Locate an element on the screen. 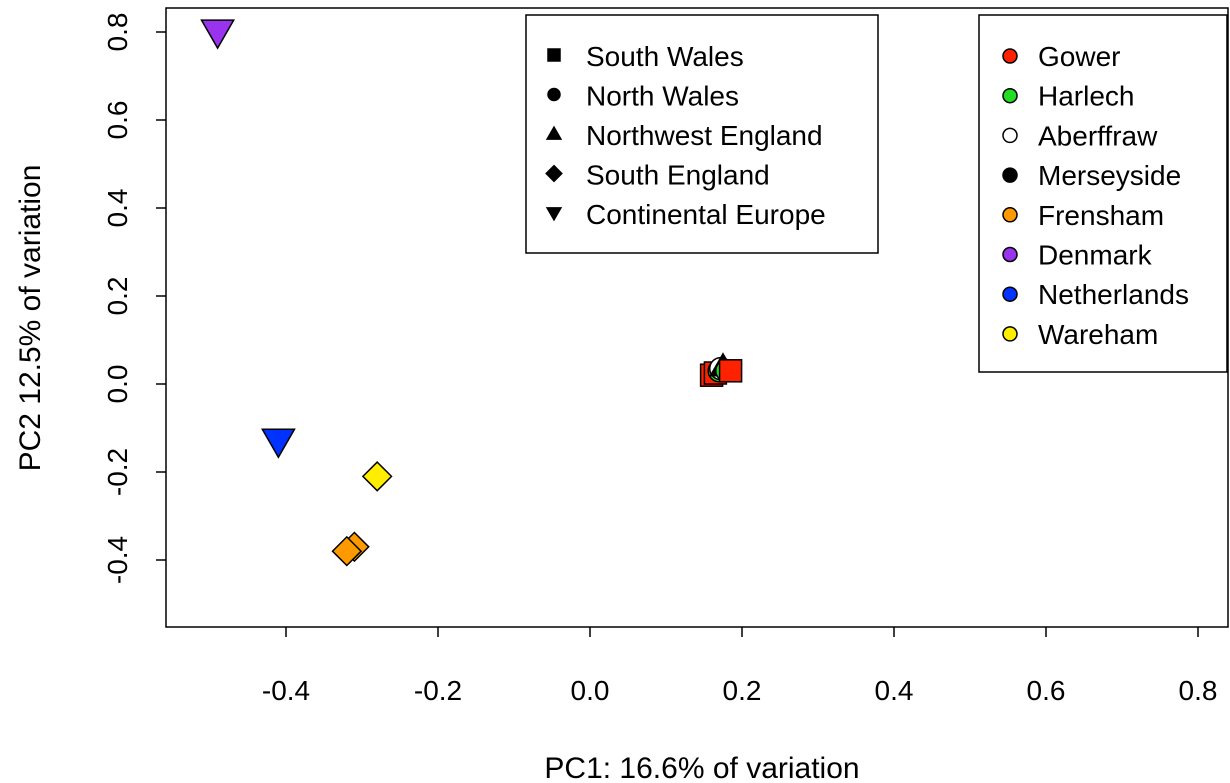  shape-legend-label: South Wales is located at coordinates (665, 56).